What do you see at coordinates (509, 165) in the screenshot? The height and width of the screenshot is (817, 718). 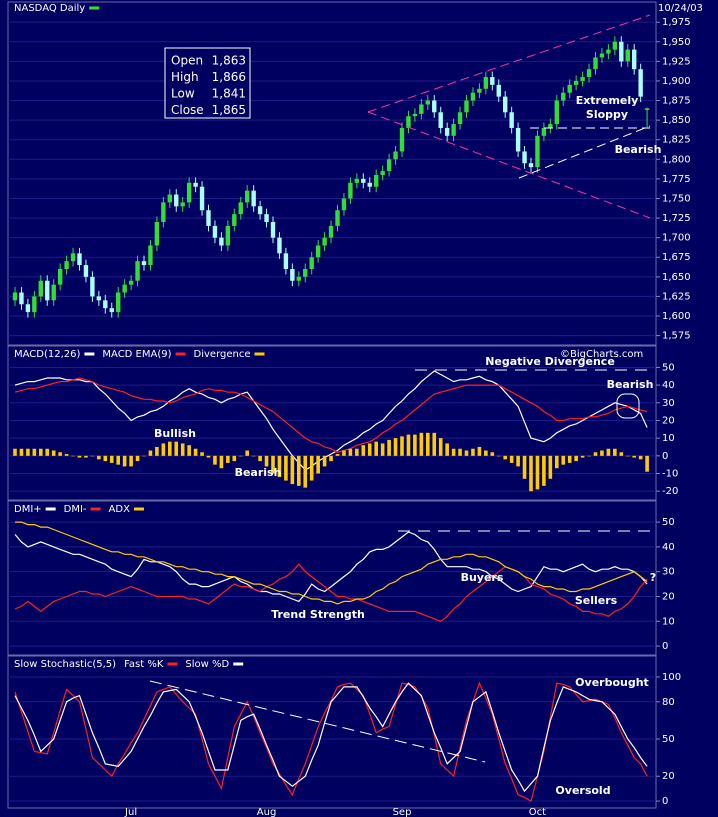 I see `lower-trendline` at bounding box center [509, 165].